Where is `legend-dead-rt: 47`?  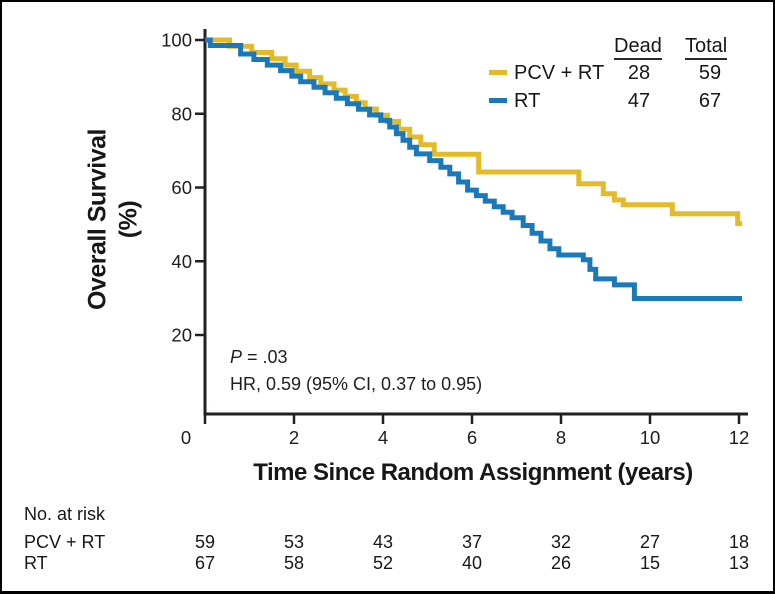
legend-dead-rt: 47 is located at coordinates (639, 101).